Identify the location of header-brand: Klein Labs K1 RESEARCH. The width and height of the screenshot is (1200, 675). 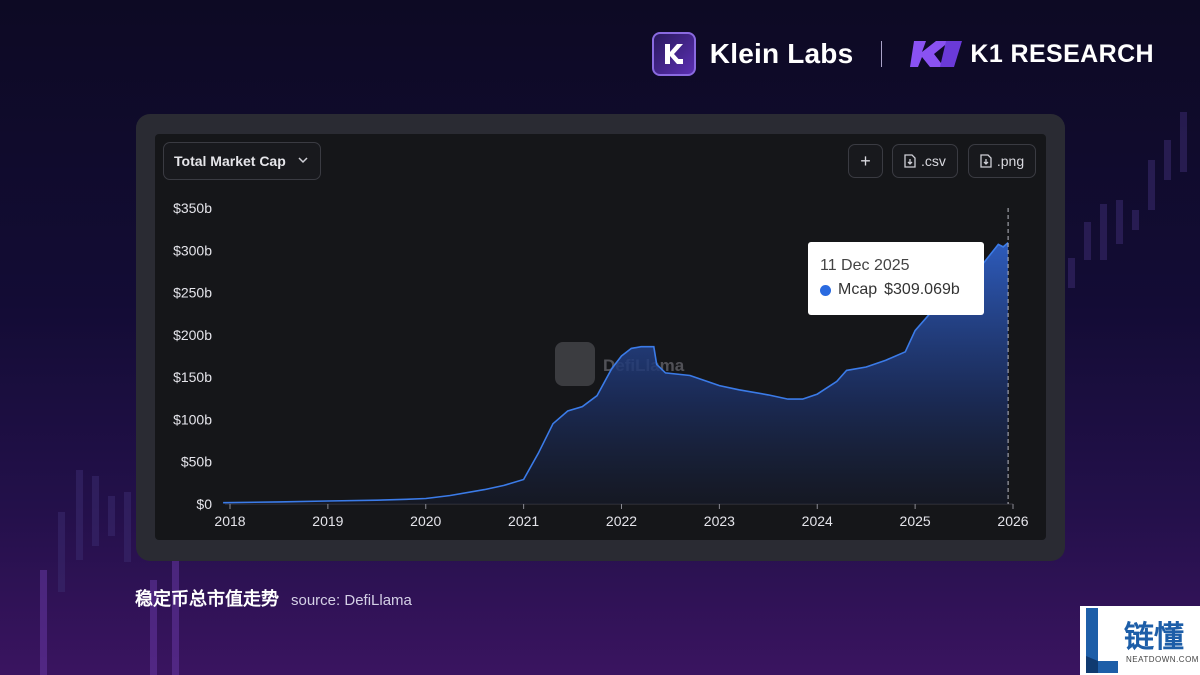
(902, 54).